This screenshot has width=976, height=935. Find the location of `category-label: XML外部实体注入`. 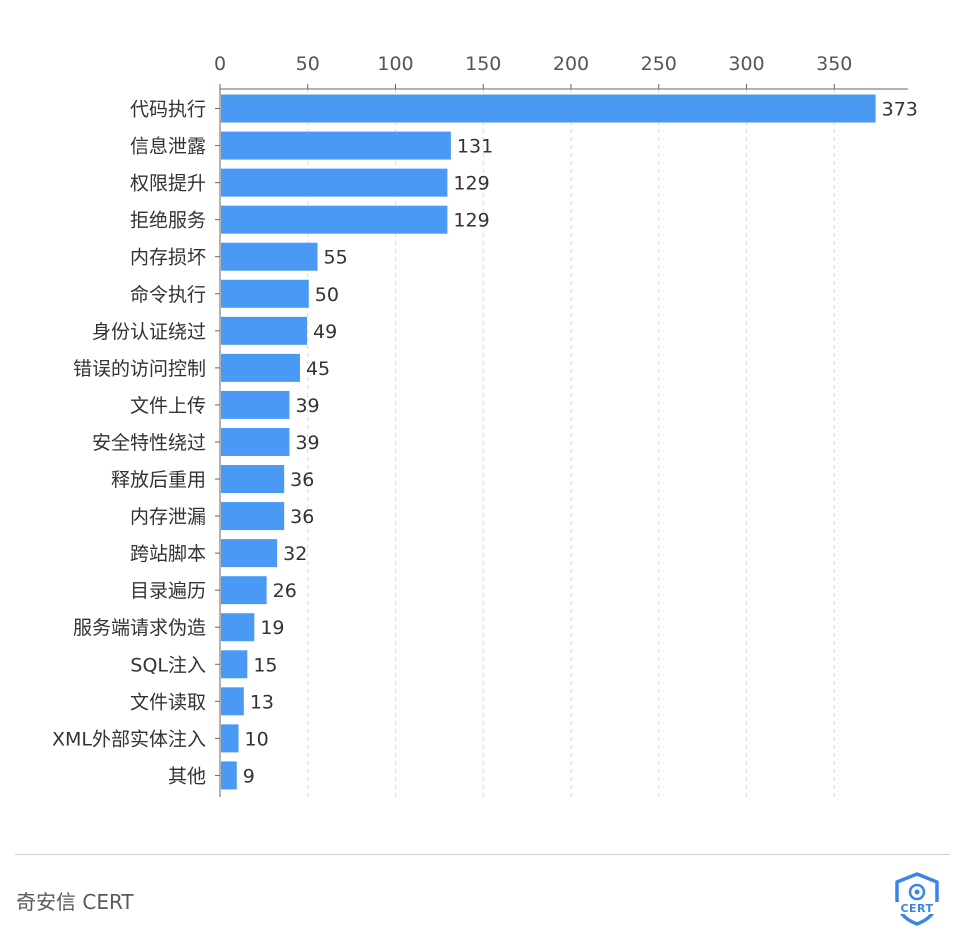

category-label: XML外部实体注入 is located at coordinates (129, 739).